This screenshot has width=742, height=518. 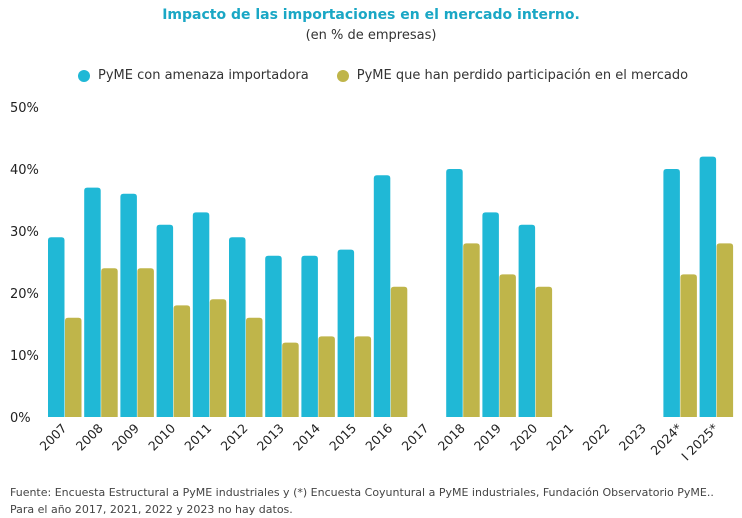 I want to click on x-tick-label: 2014, so click(x=306, y=436).